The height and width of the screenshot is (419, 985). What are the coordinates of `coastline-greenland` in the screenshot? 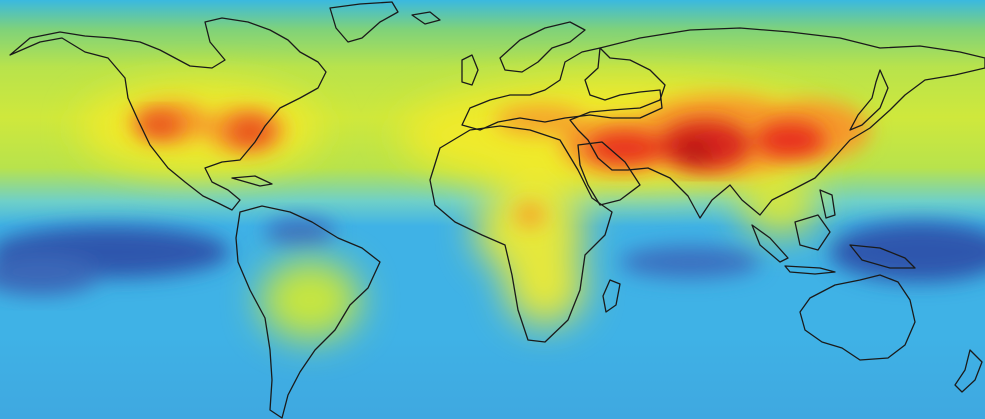 It's located at (364, 22).